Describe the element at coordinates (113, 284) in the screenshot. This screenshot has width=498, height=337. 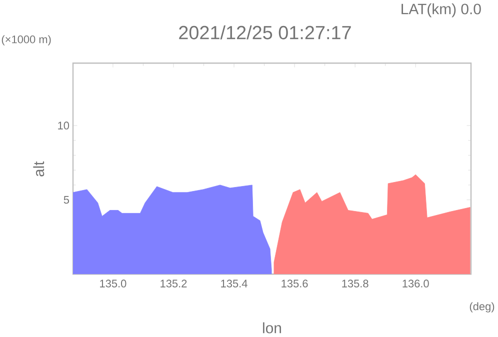
I see `x-tick-label: 135.0` at that location.